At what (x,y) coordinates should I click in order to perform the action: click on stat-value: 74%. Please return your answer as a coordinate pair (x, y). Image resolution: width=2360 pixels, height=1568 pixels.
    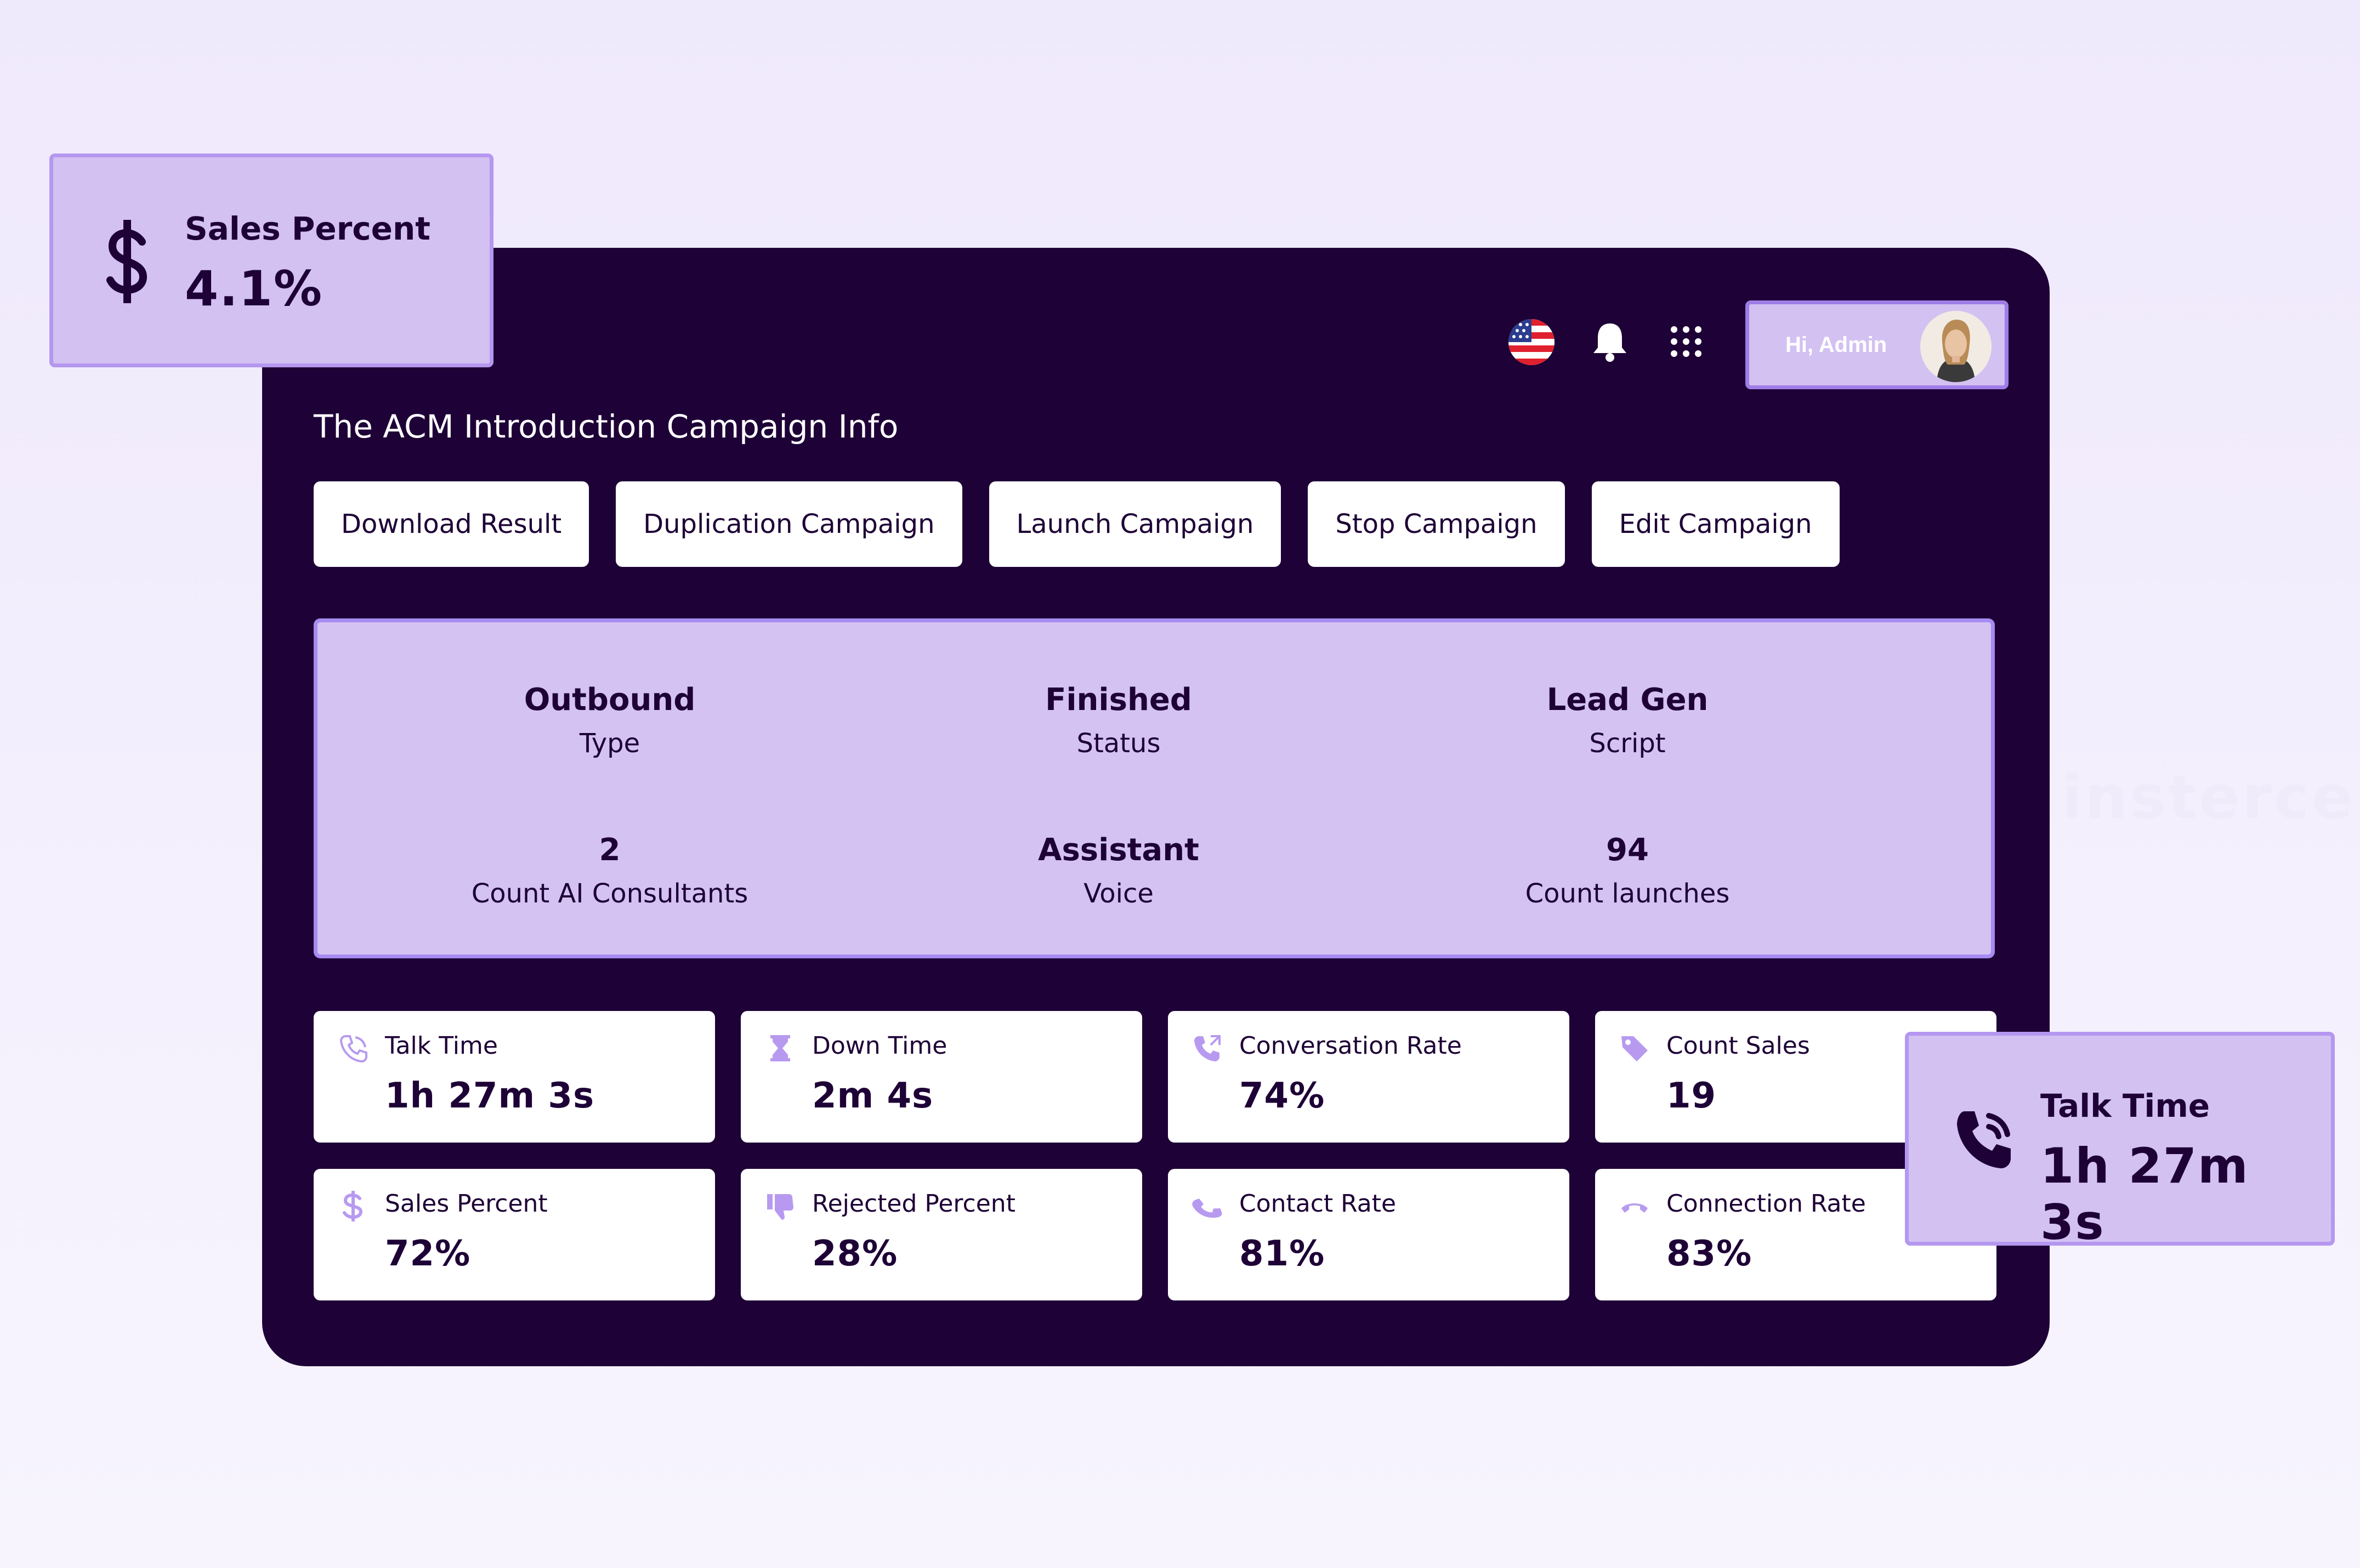
    Looking at the image, I should click on (1282, 1096).